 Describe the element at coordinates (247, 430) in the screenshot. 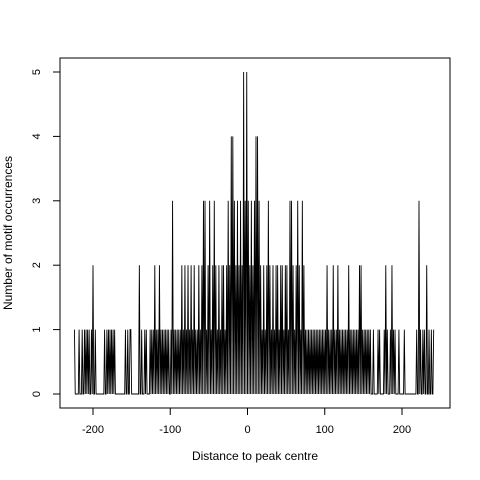

I see `x-tick-label-2: 0` at that location.